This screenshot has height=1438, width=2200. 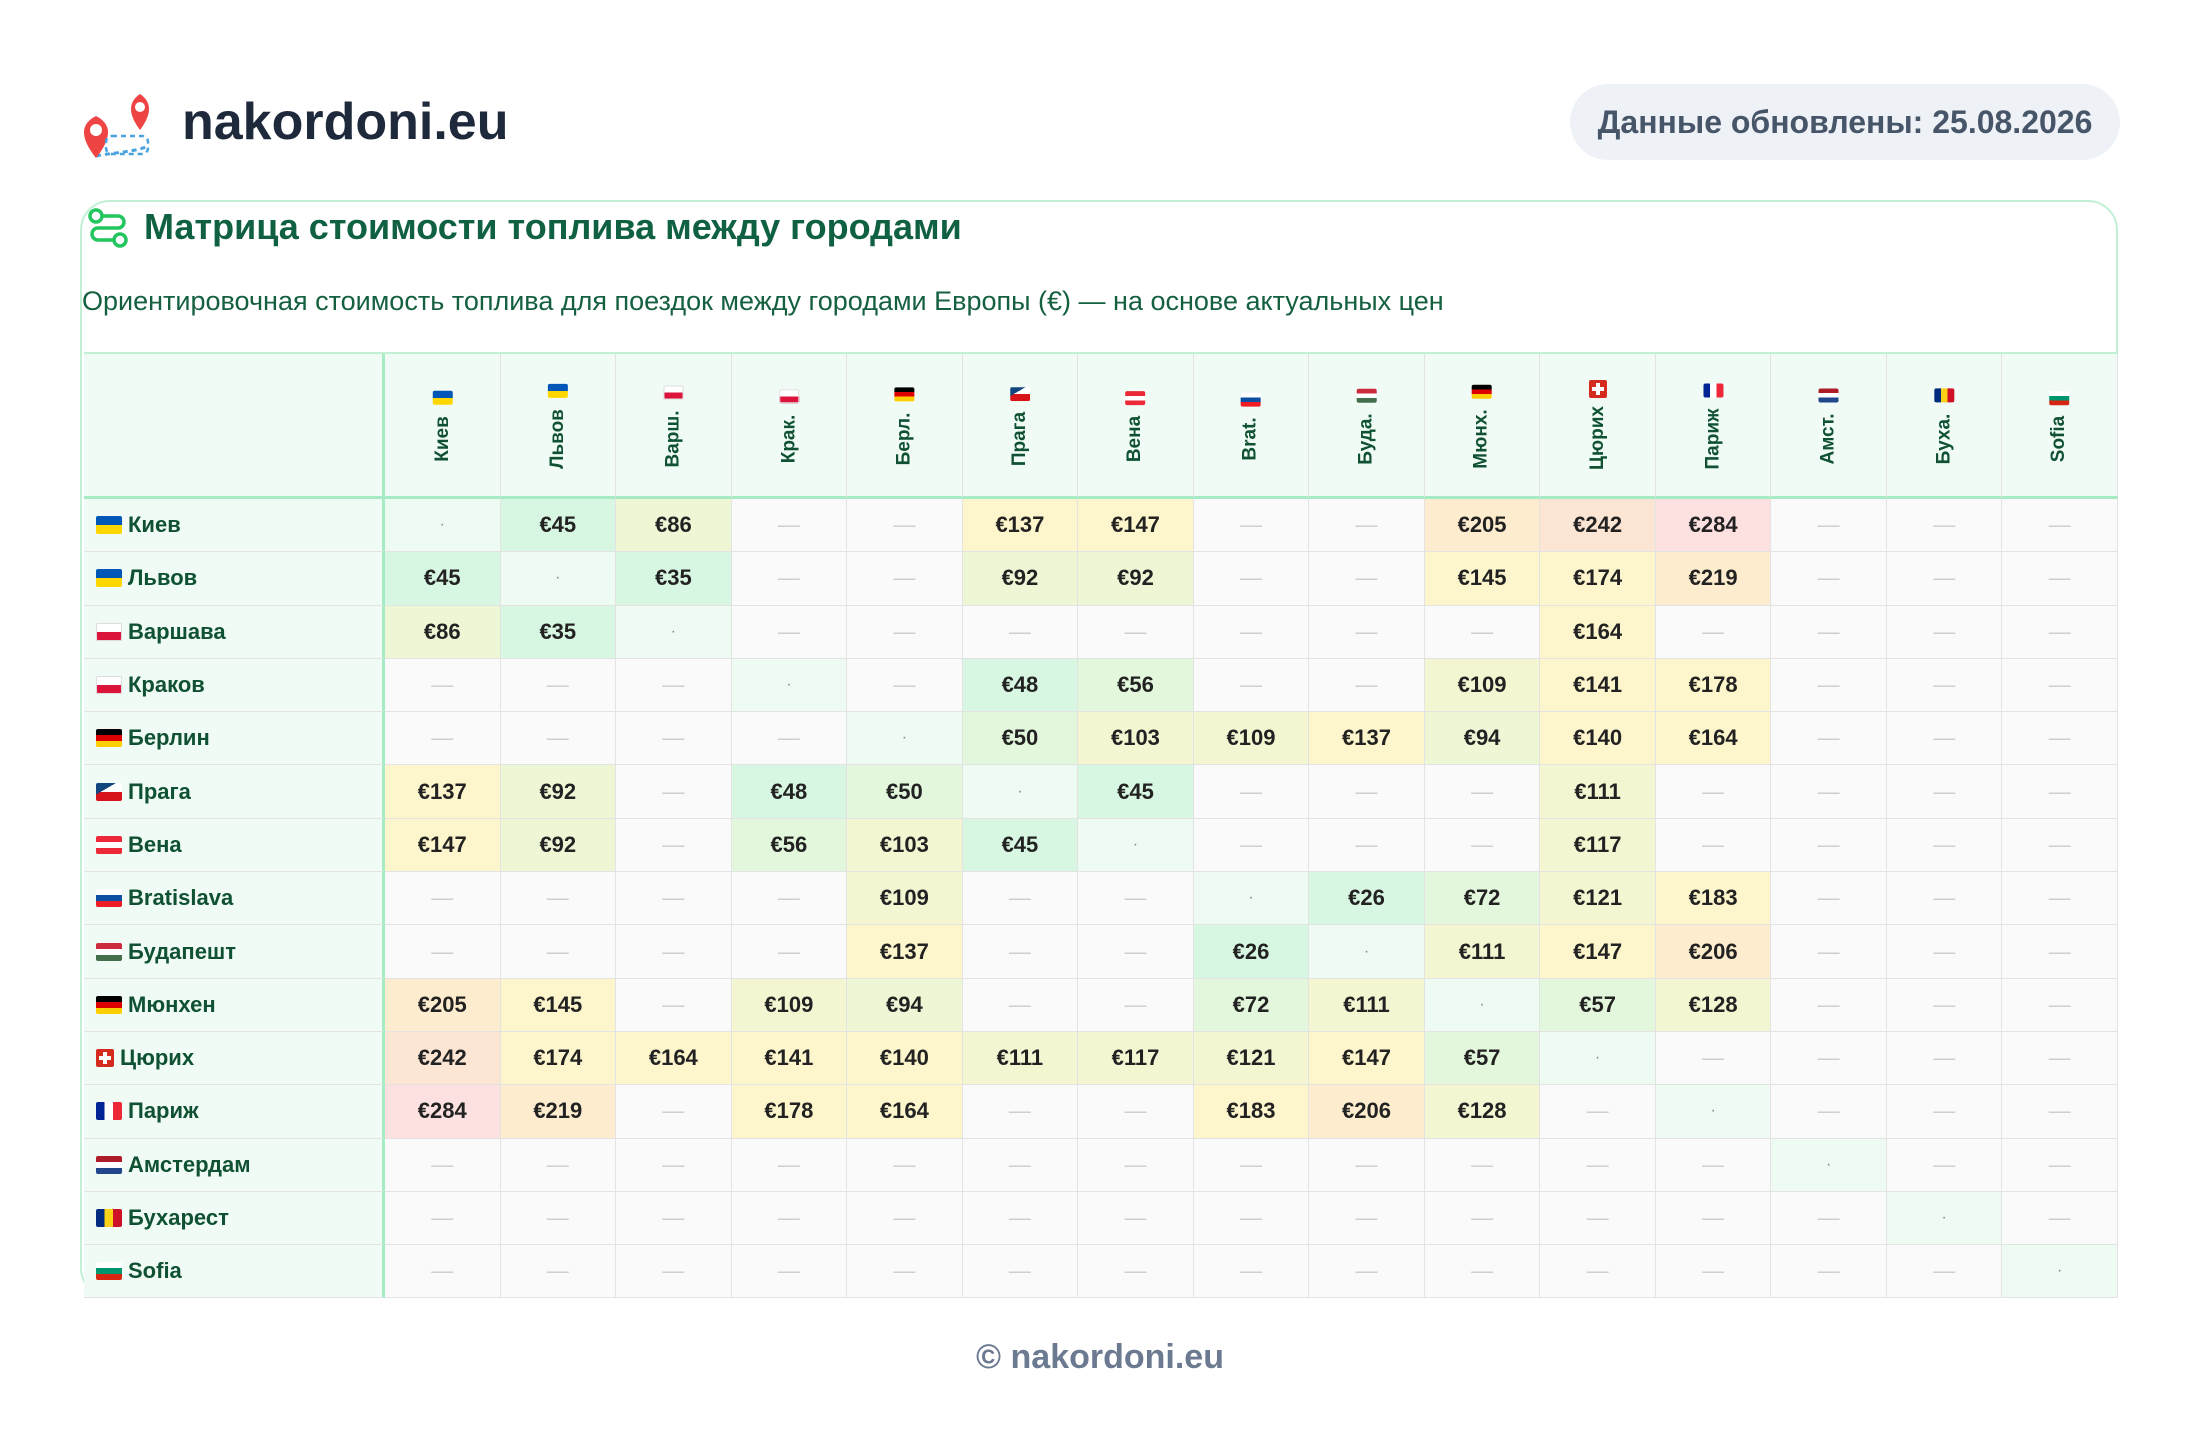 What do you see at coordinates (788, 439) in the screenshot?
I see `column-name: Крак.` at bounding box center [788, 439].